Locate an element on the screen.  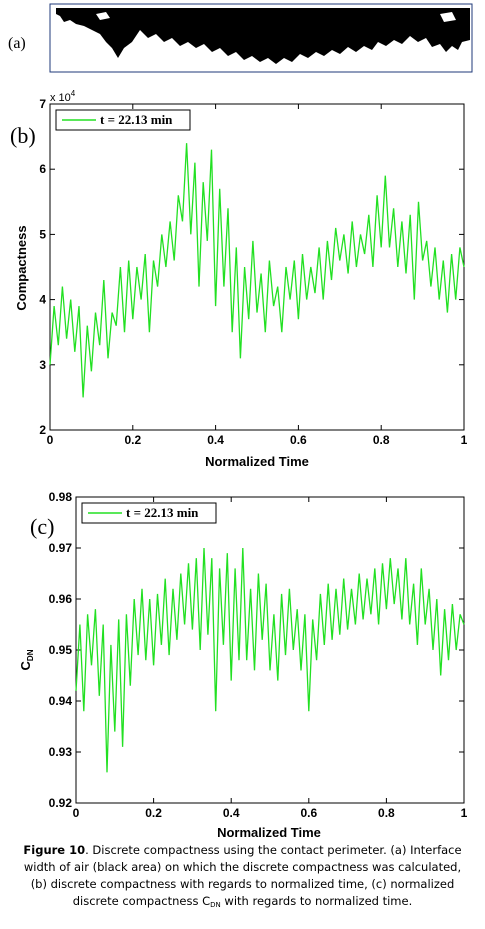
y-axis-label: Compactness is located at coordinates (21, 267).